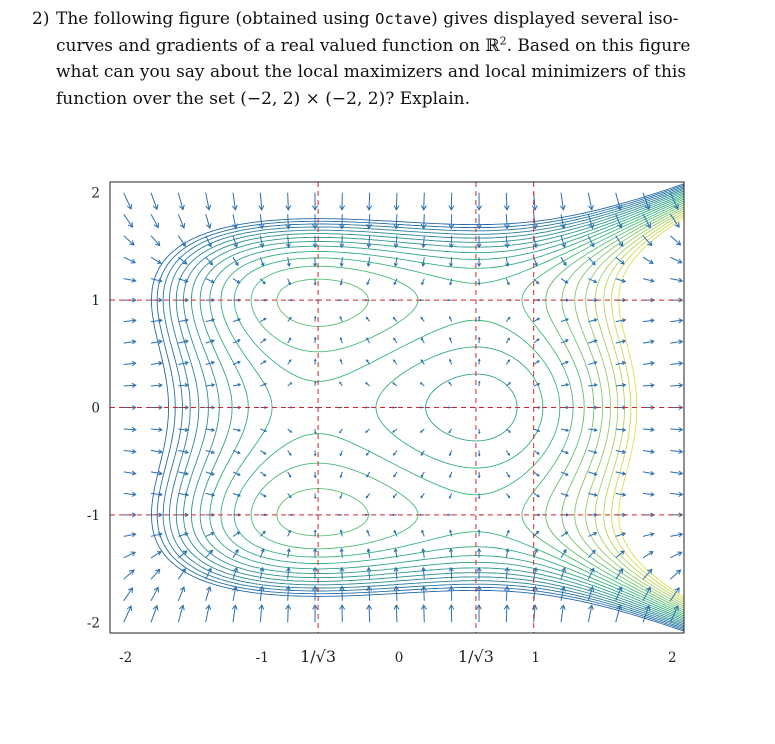  I want to click on problem-number: 2), so click(41, 19).